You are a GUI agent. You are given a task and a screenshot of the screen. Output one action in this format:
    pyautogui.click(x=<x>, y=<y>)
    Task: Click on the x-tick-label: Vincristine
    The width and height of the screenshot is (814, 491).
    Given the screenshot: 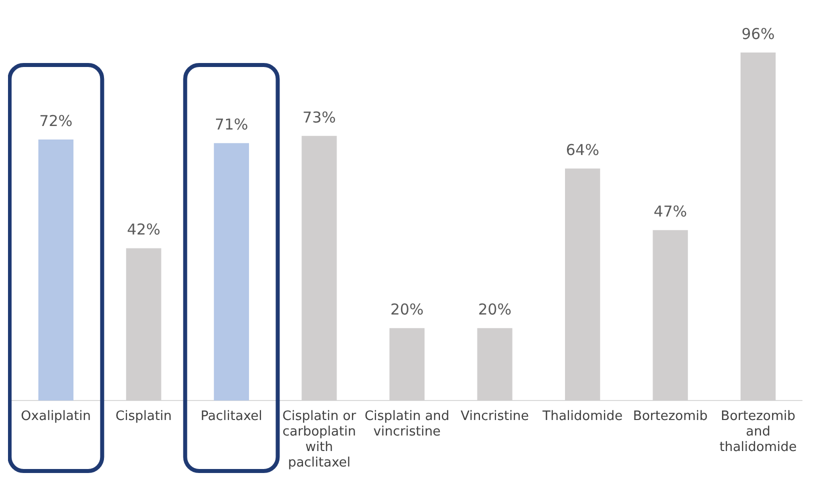 What is the action you would take?
    pyautogui.click(x=494, y=416)
    